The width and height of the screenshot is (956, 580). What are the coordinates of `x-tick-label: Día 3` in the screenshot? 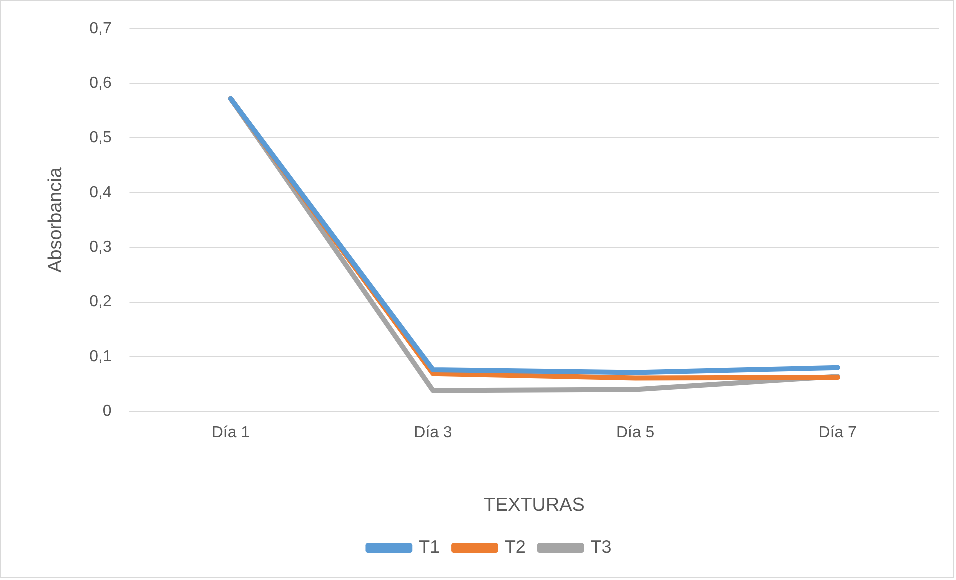 It's located at (433, 433).